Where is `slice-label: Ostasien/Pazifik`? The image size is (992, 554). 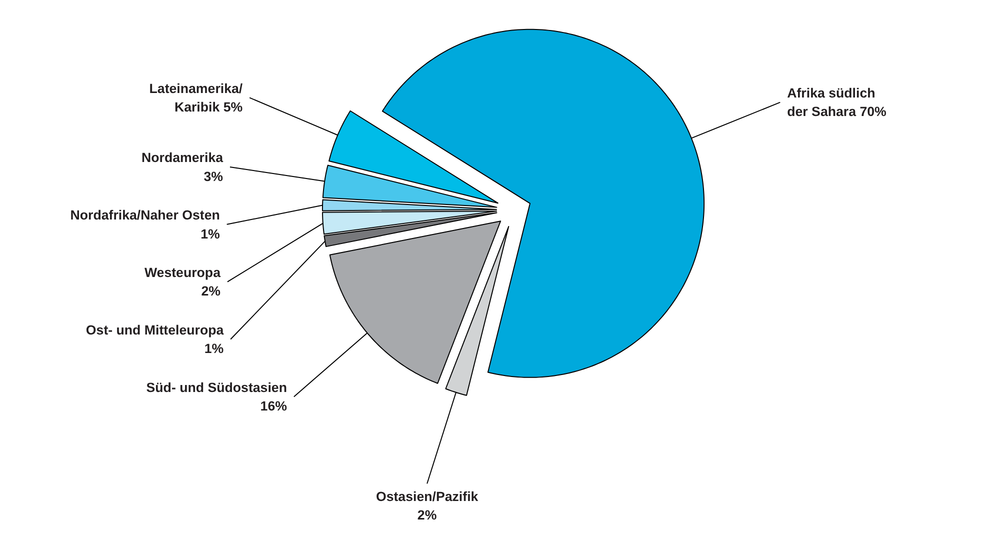
slice-label: Ostasien/Pazifik is located at coordinates (427, 496).